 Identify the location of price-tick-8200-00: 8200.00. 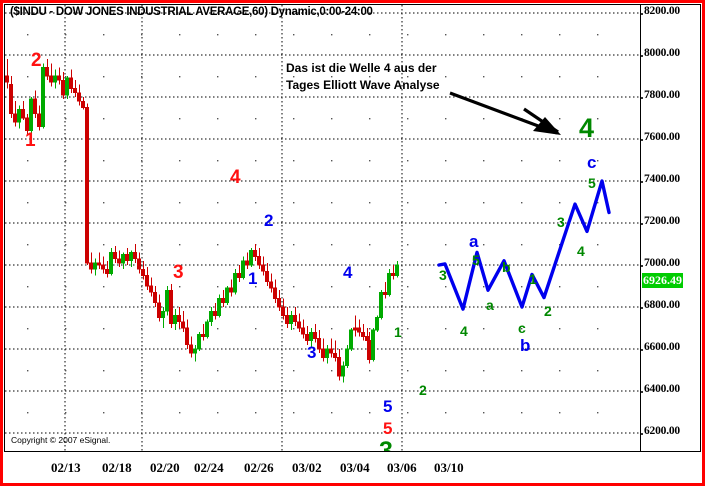
(662, 11).